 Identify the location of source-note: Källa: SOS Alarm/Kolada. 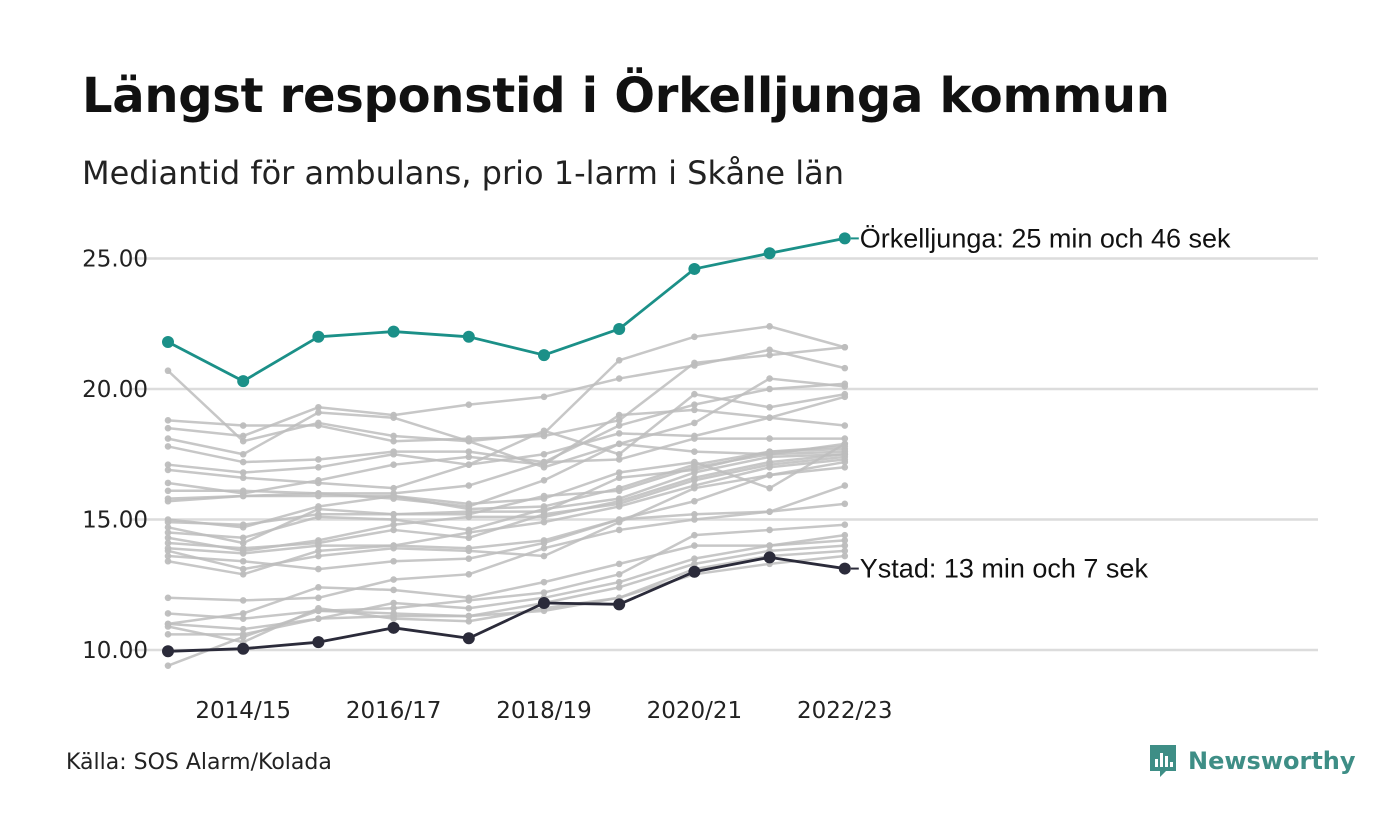
(199, 762).